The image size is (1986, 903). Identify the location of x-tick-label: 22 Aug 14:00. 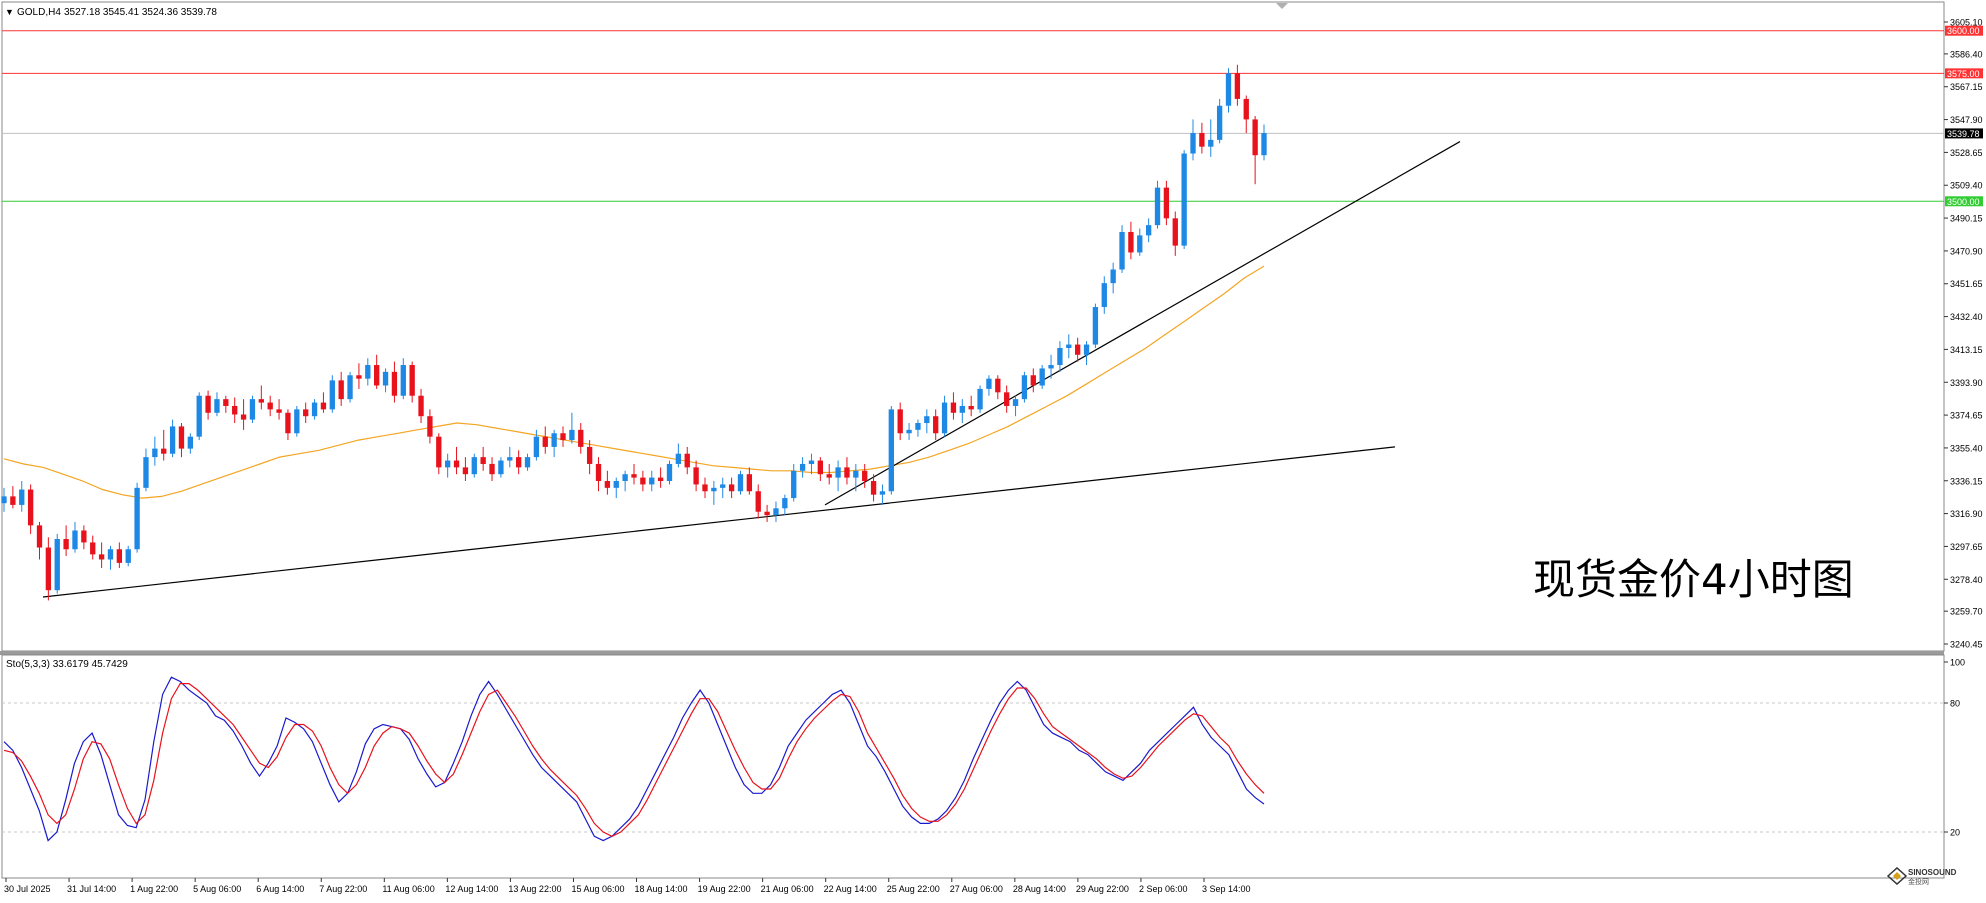
(850, 889).